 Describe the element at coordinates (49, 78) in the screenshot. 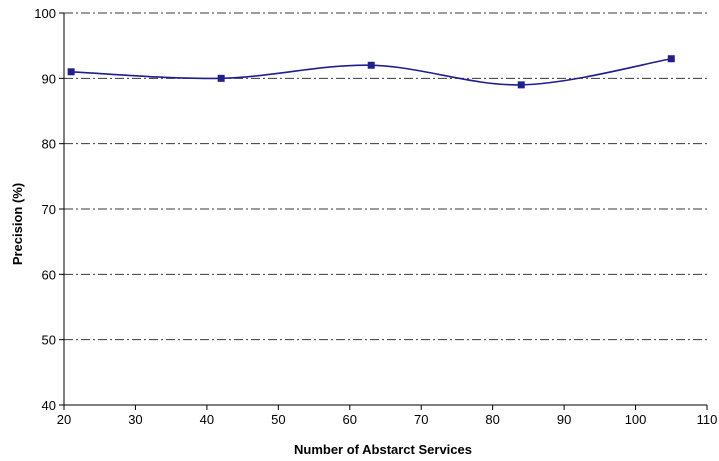

I see `y-tick-label-90: 90` at that location.